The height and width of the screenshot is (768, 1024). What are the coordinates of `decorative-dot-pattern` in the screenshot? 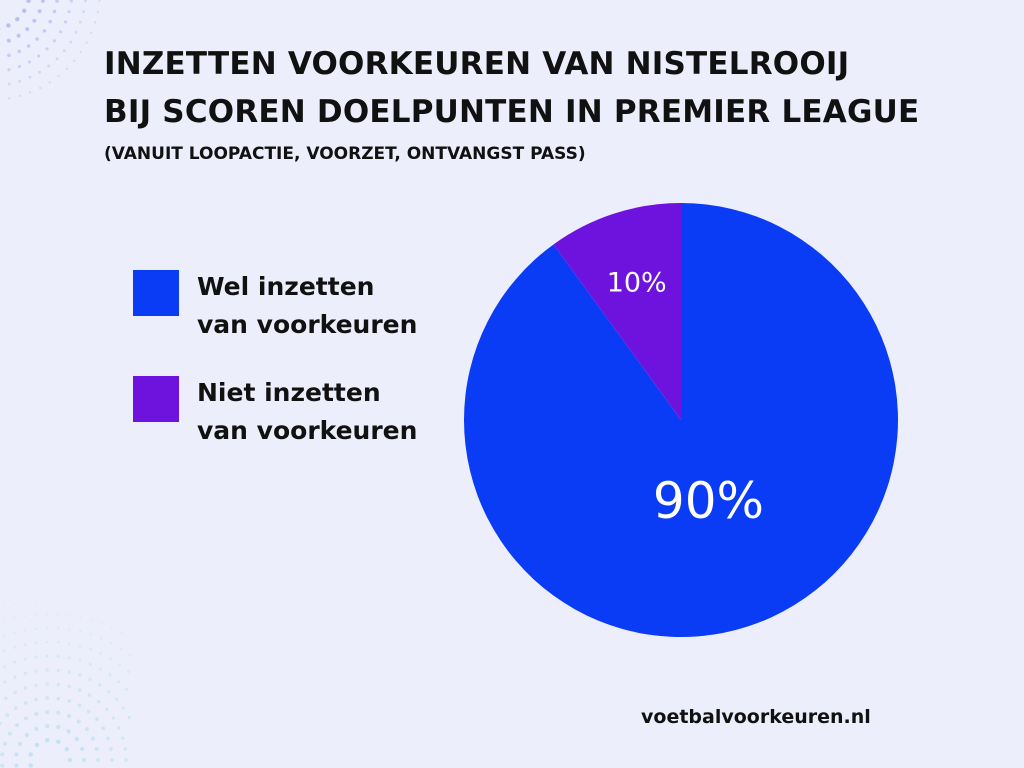 It's located at (66, 384).